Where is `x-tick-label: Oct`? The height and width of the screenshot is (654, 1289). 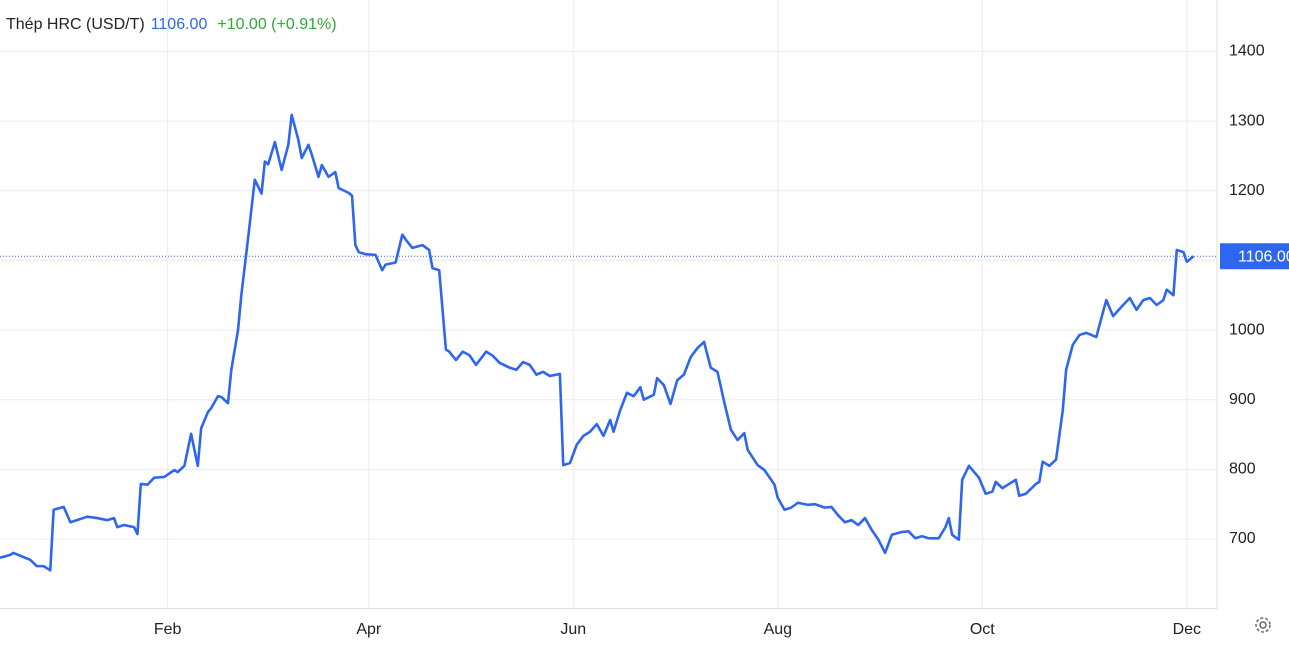
x-tick-label: Oct is located at coordinates (982, 629).